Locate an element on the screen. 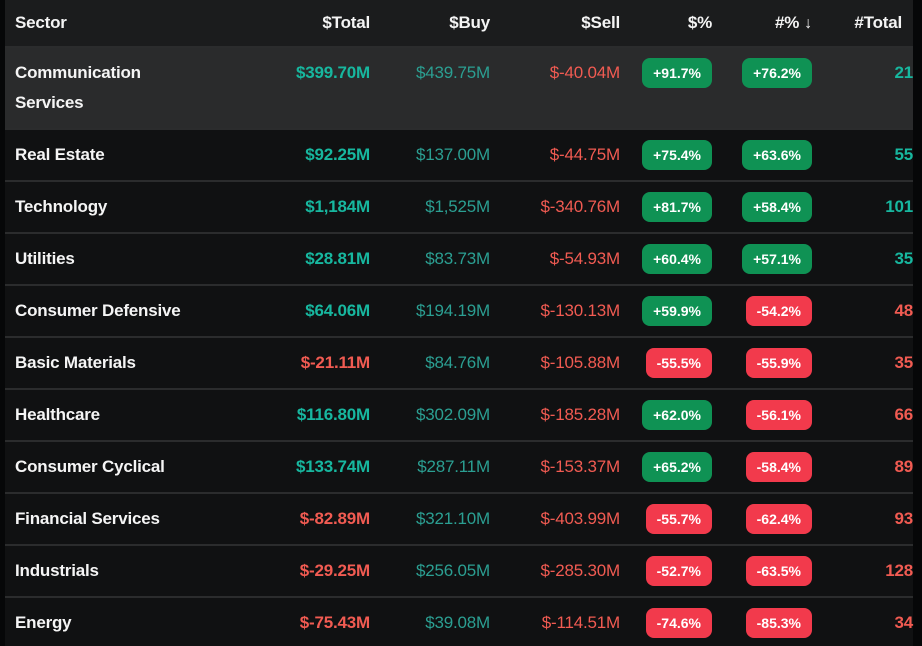  sector-name: Financial Services is located at coordinates (87, 518).